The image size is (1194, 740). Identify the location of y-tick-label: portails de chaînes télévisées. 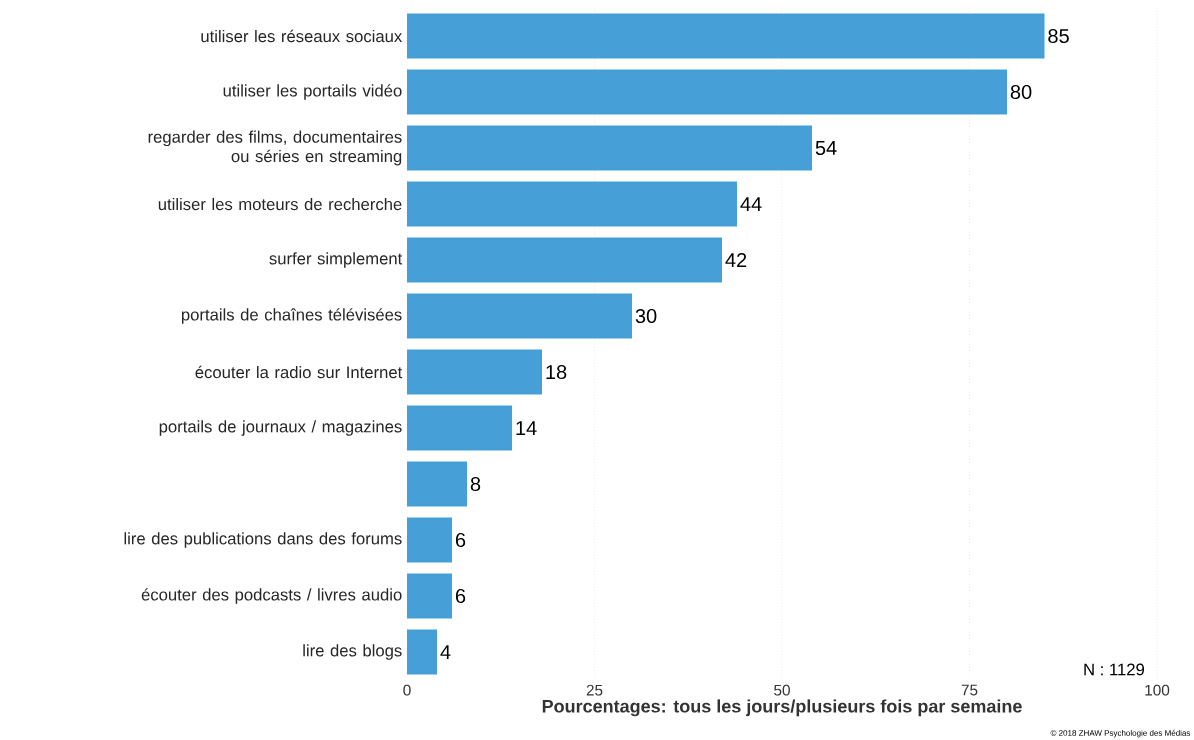
(291, 316).